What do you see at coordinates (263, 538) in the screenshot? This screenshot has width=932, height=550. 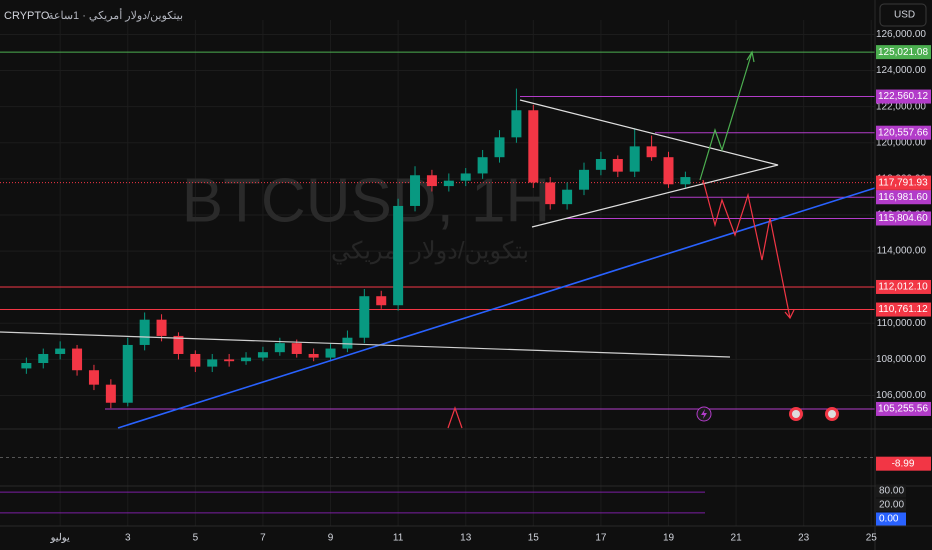 I see `x-tick-label: 7` at bounding box center [263, 538].